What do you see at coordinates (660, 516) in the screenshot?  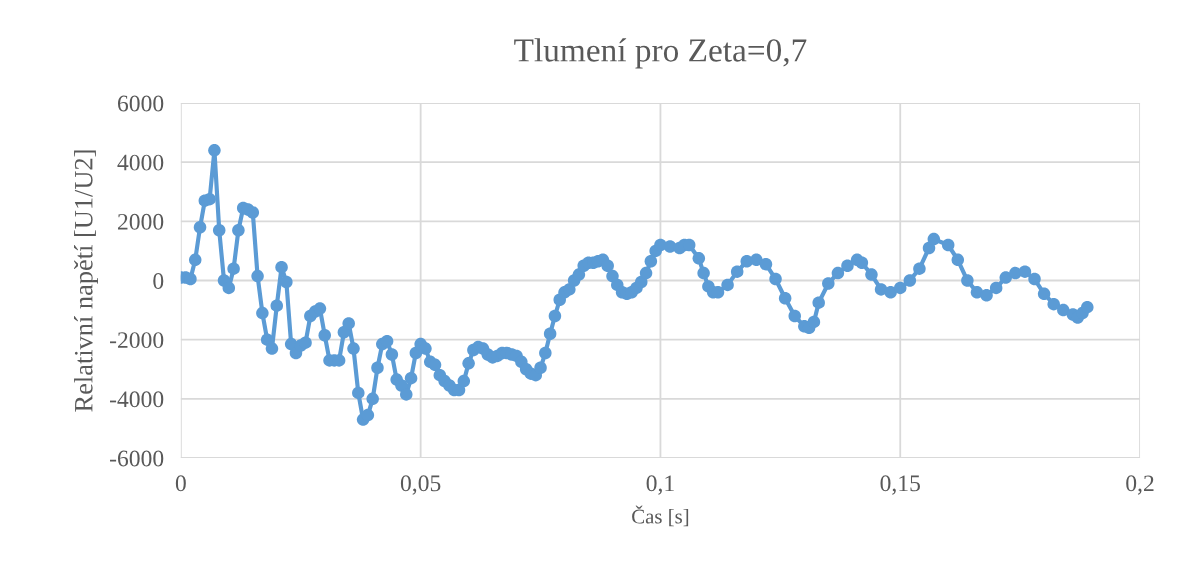 I see `x-axis-title: Čas [s]` at bounding box center [660, 516].